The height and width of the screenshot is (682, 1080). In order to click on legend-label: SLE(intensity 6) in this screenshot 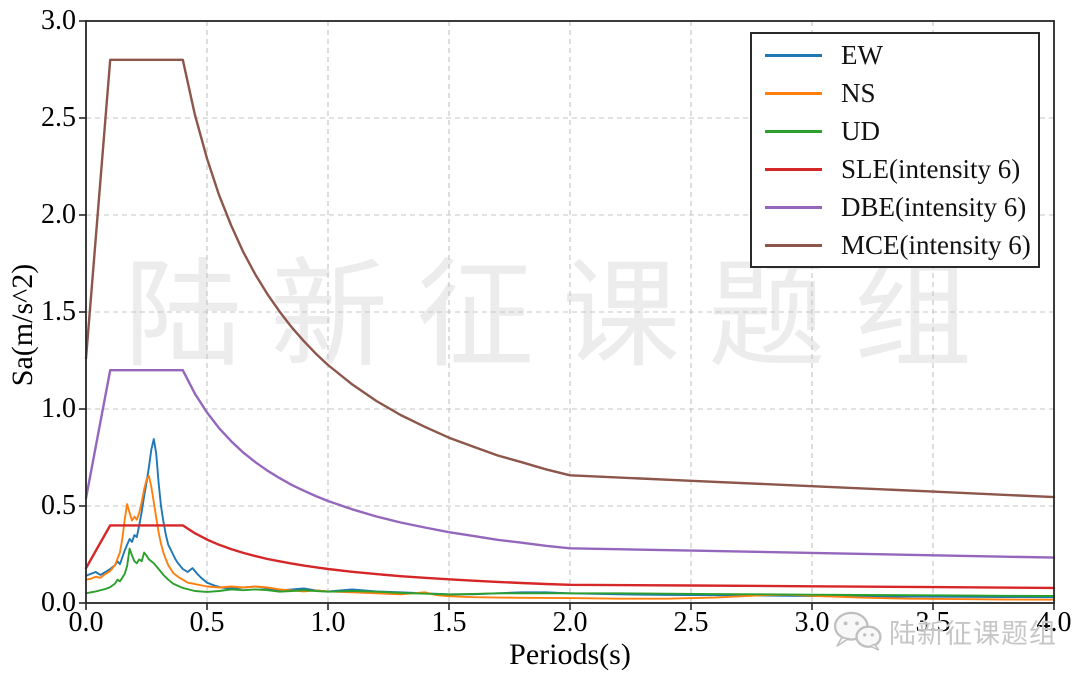, I will do `click(931, 168)`.